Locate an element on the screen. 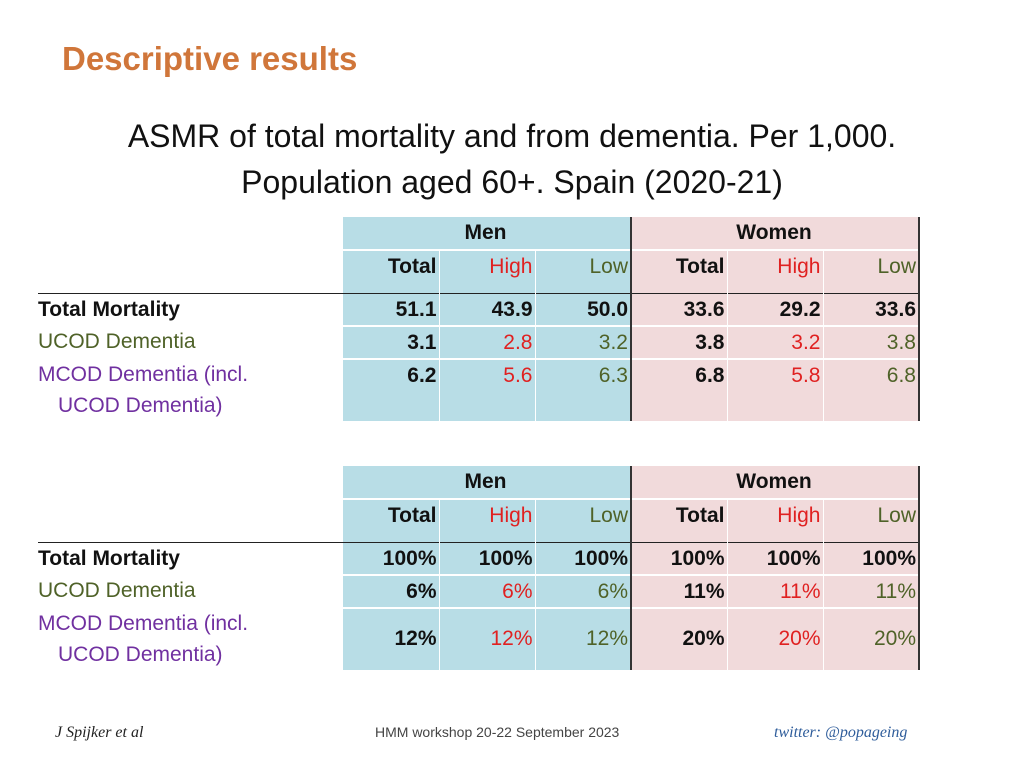  value-cell: 3.1 is located at coordinates (391, 341).